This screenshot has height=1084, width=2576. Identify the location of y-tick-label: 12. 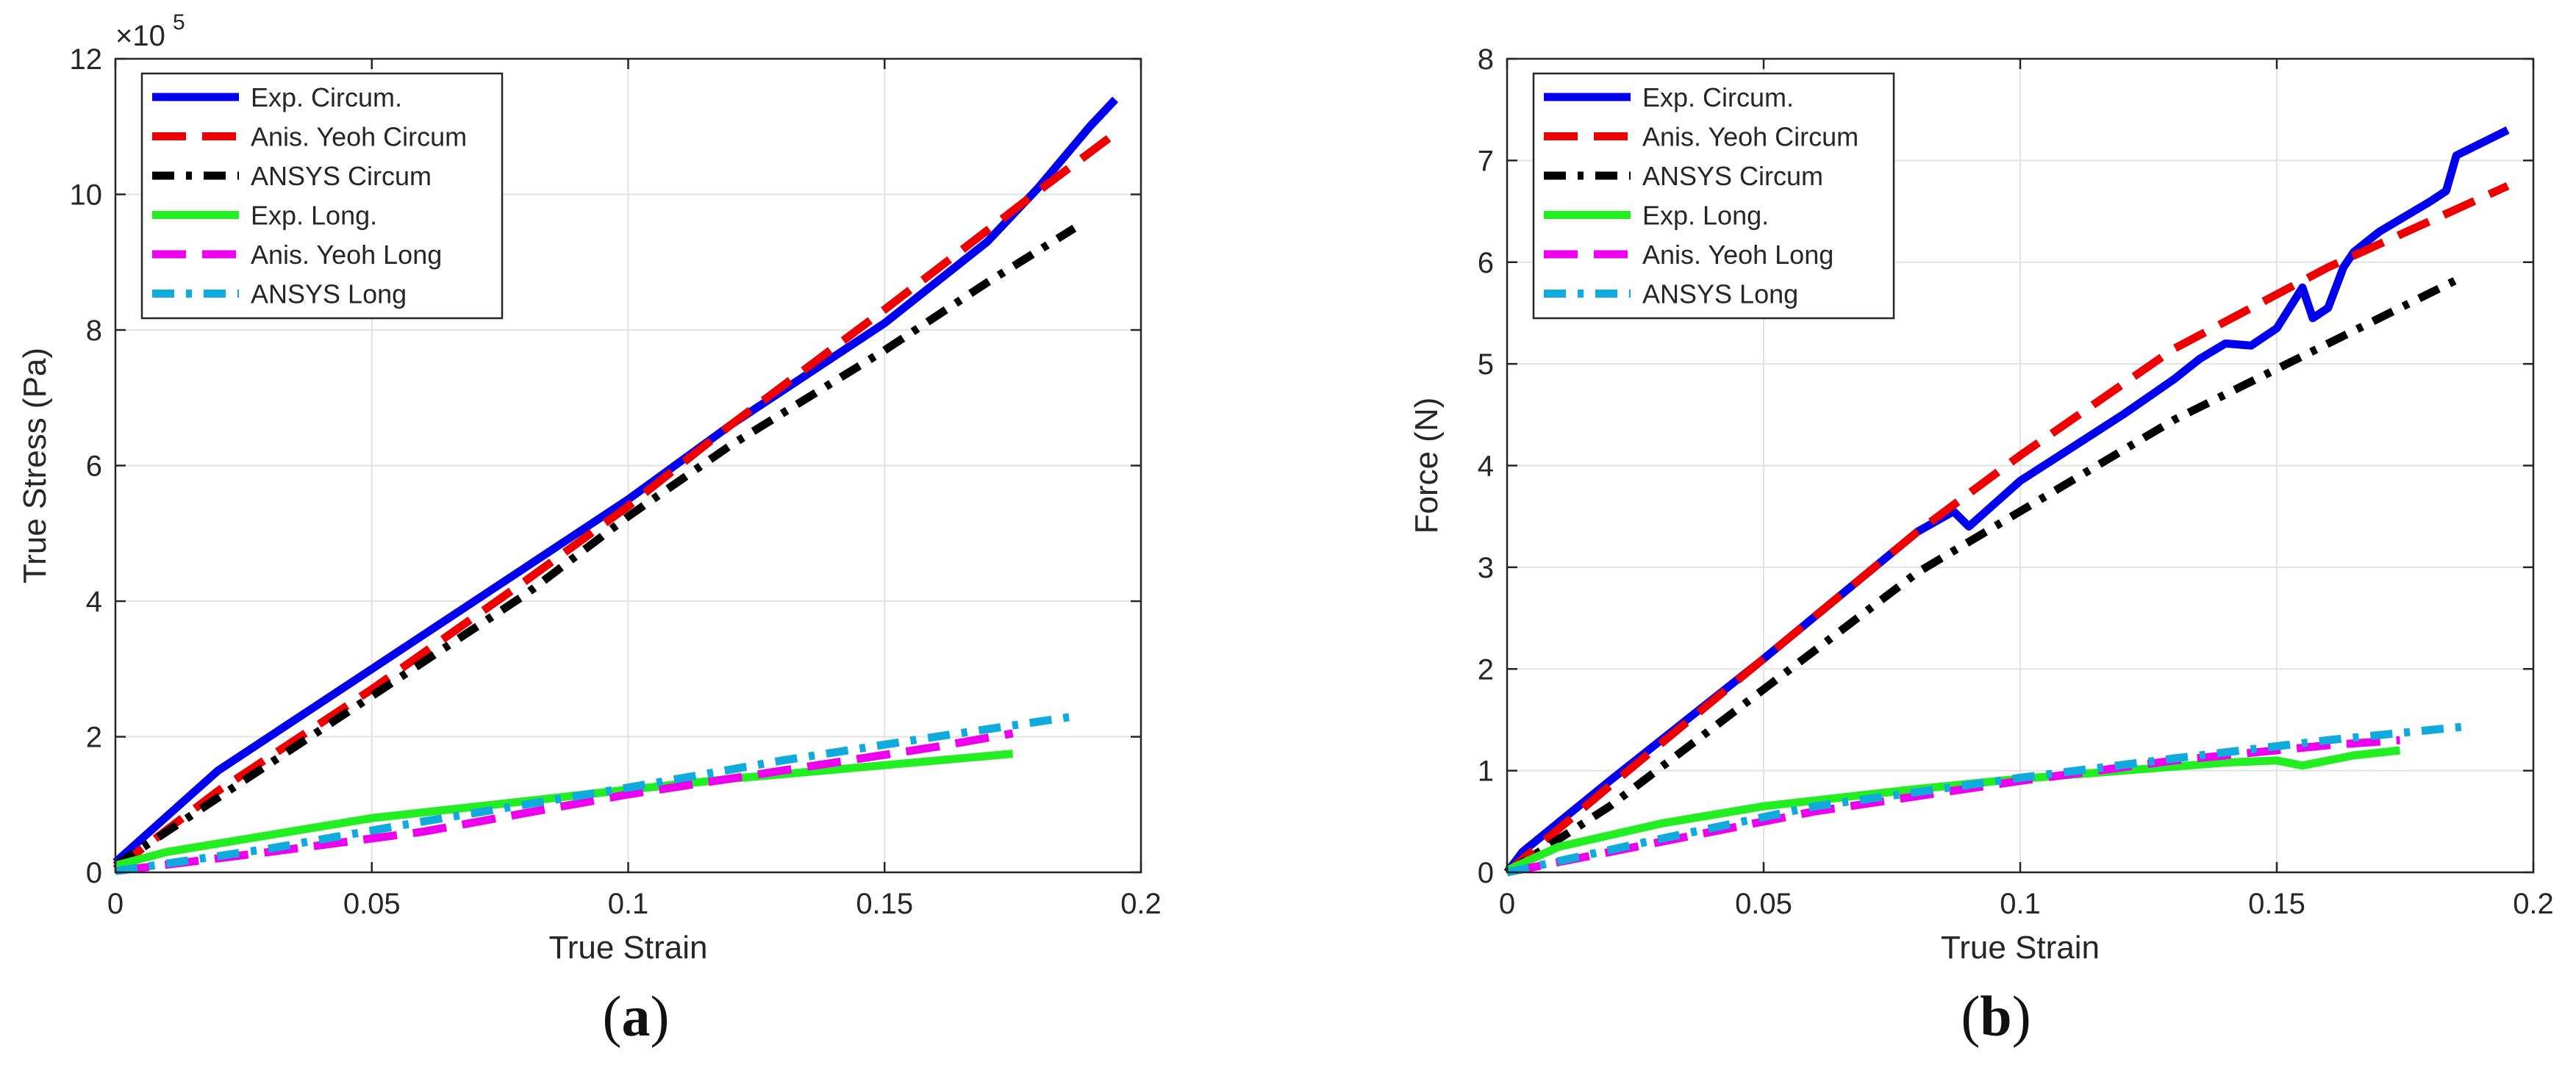
(86, 59).